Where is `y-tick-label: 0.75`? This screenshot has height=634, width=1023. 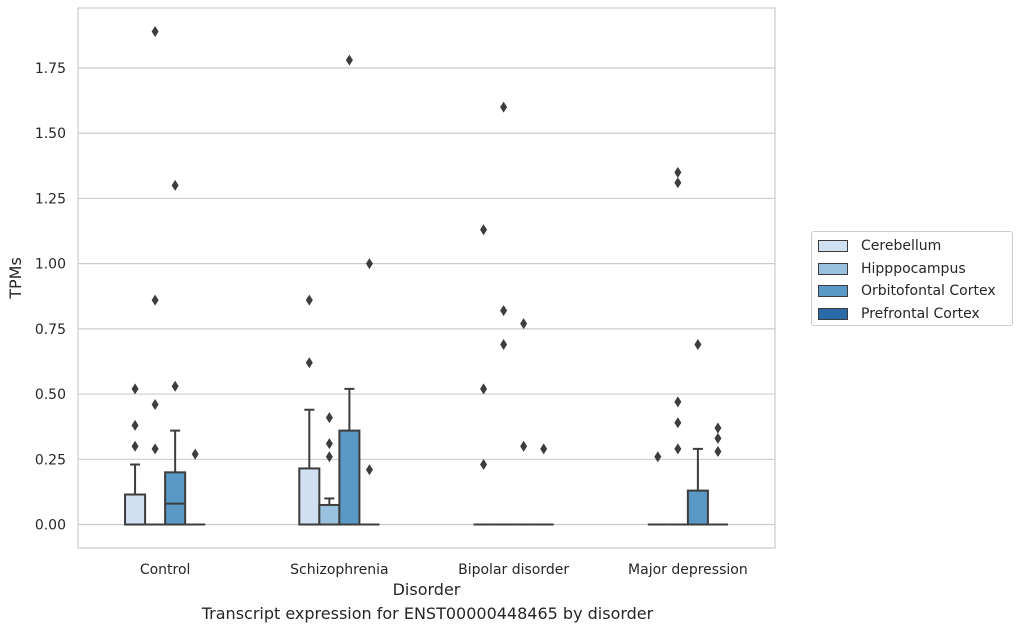 y-tick-label: 0.75 is located at coordinates (50, 330).